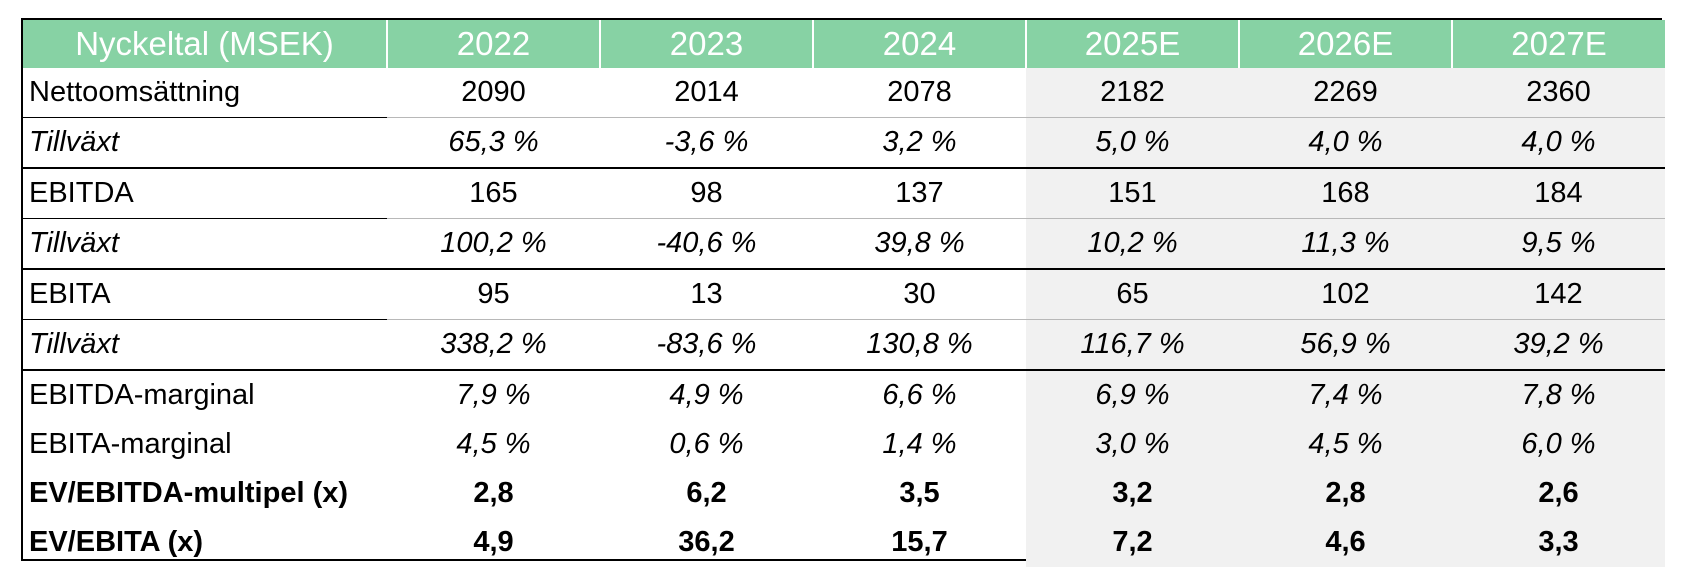  I want to click on cell-value: 165, so click(493, 193).